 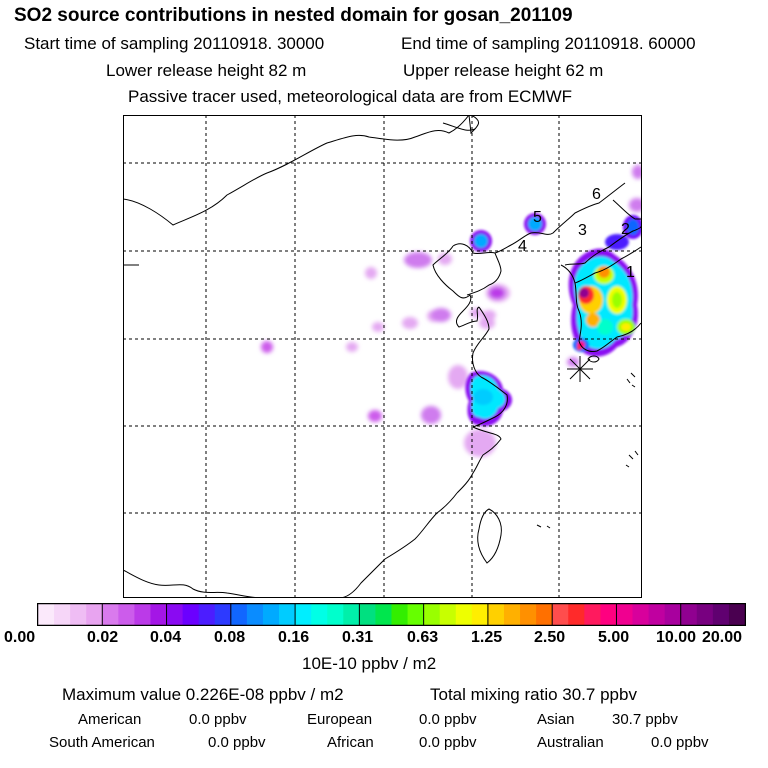 What do you see at coordinates (423, 637) in the screenshot?
I see `legend-tick-6: 0.63` at bounding box center [423, 637].